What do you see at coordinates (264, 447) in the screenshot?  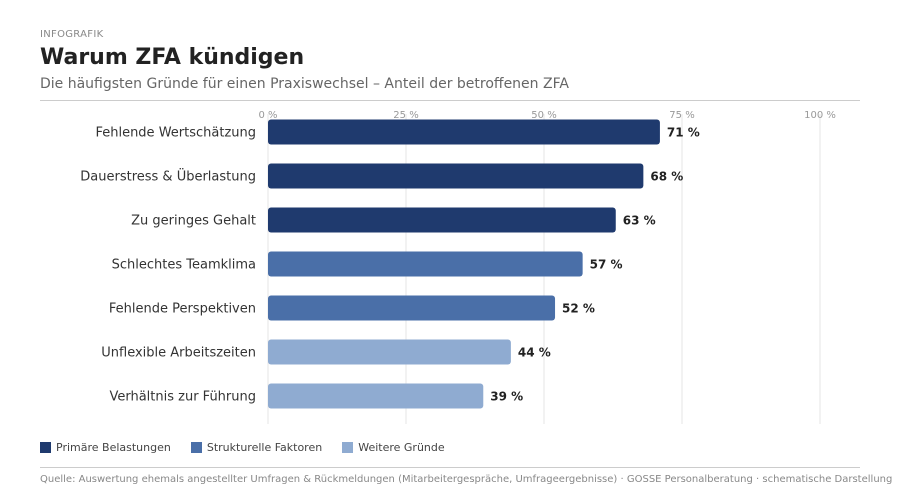 I see `legend-label-structural: Strukturelle Faktoren` at bounding box center [264, 447].